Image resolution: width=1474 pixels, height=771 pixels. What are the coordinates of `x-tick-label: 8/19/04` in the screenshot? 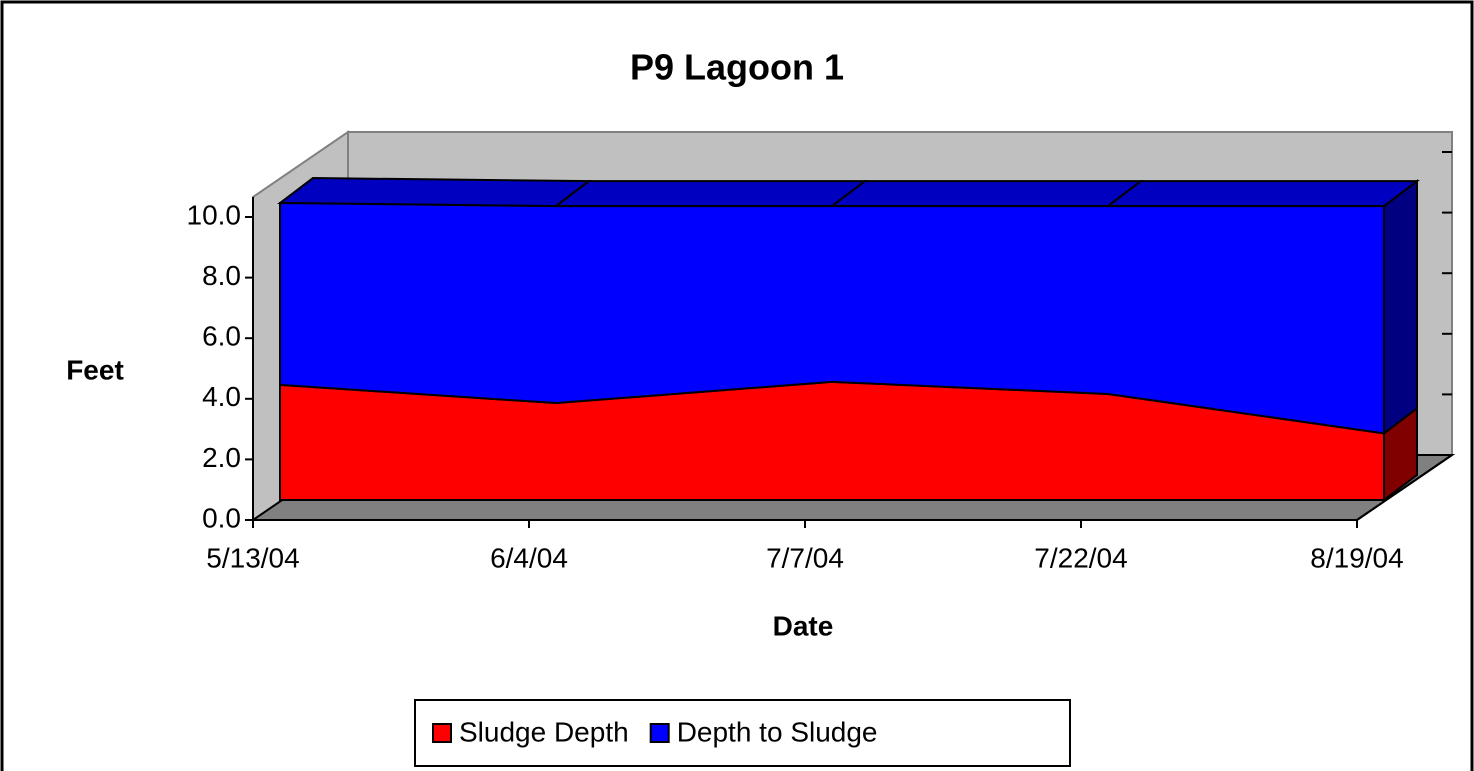 It's located at (1356, 557).